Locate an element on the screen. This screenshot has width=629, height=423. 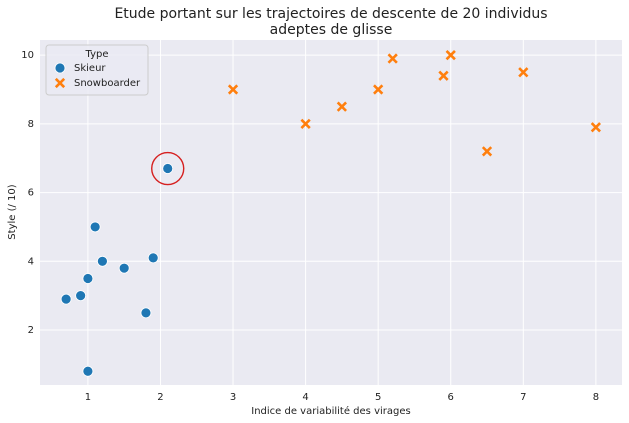
y-tick-label: 6 is located at coordinates (31, 193).